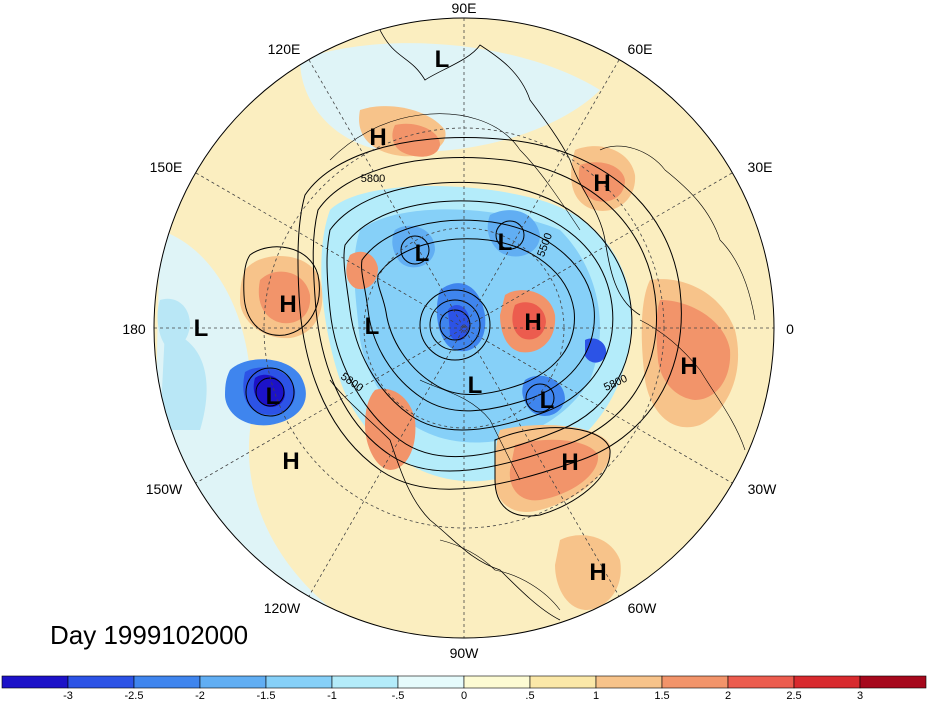  Describe the element at coordinates (790, 329) in the screenshot. I see `lon-label-0: 0` at that location.